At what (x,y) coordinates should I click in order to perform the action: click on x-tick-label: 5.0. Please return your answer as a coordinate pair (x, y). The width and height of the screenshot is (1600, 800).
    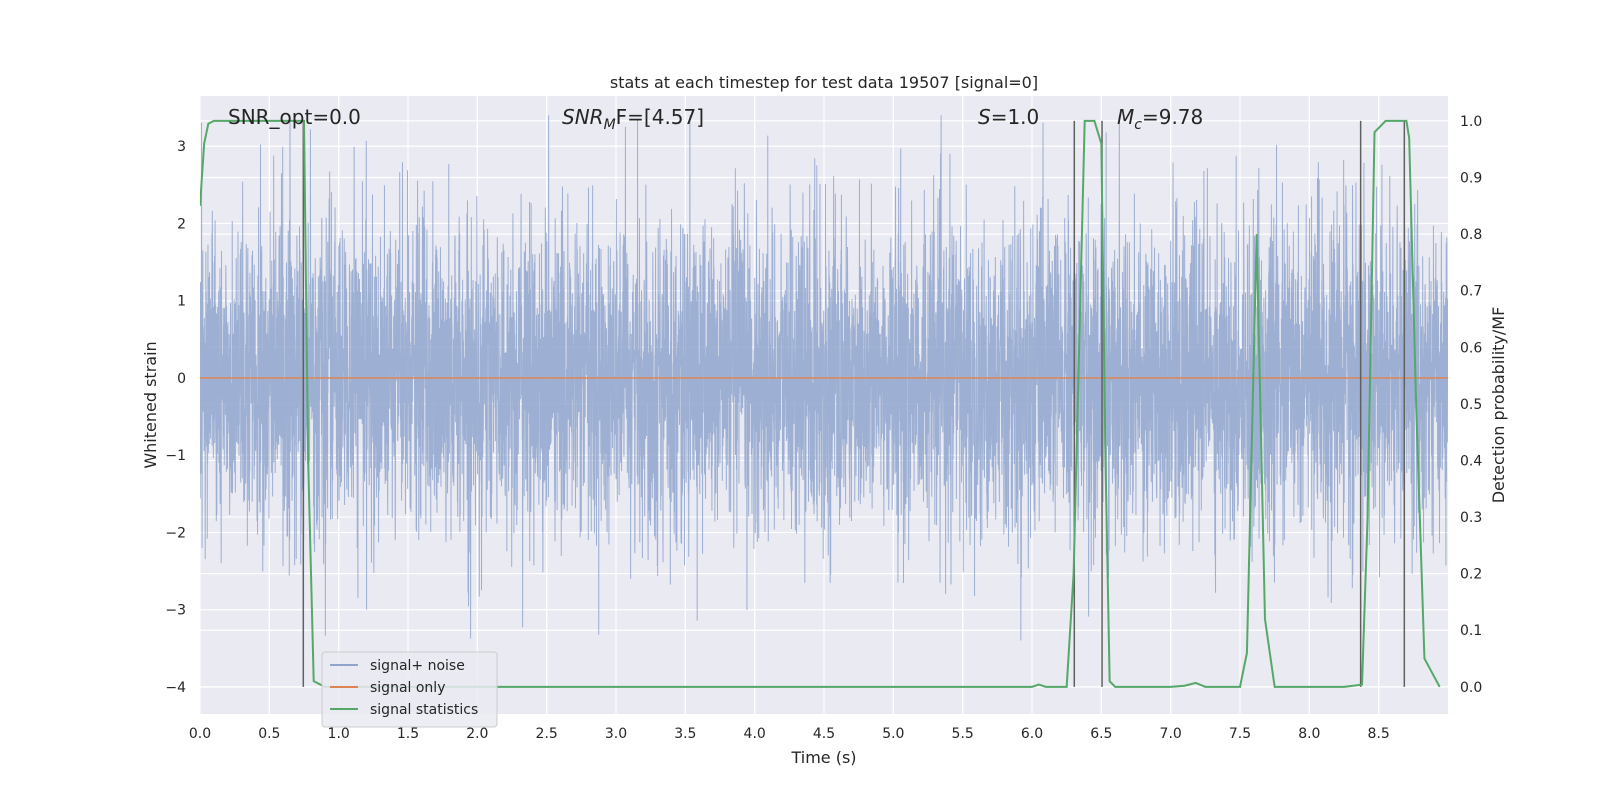
    Looking at the image, I should click on (893, 734).